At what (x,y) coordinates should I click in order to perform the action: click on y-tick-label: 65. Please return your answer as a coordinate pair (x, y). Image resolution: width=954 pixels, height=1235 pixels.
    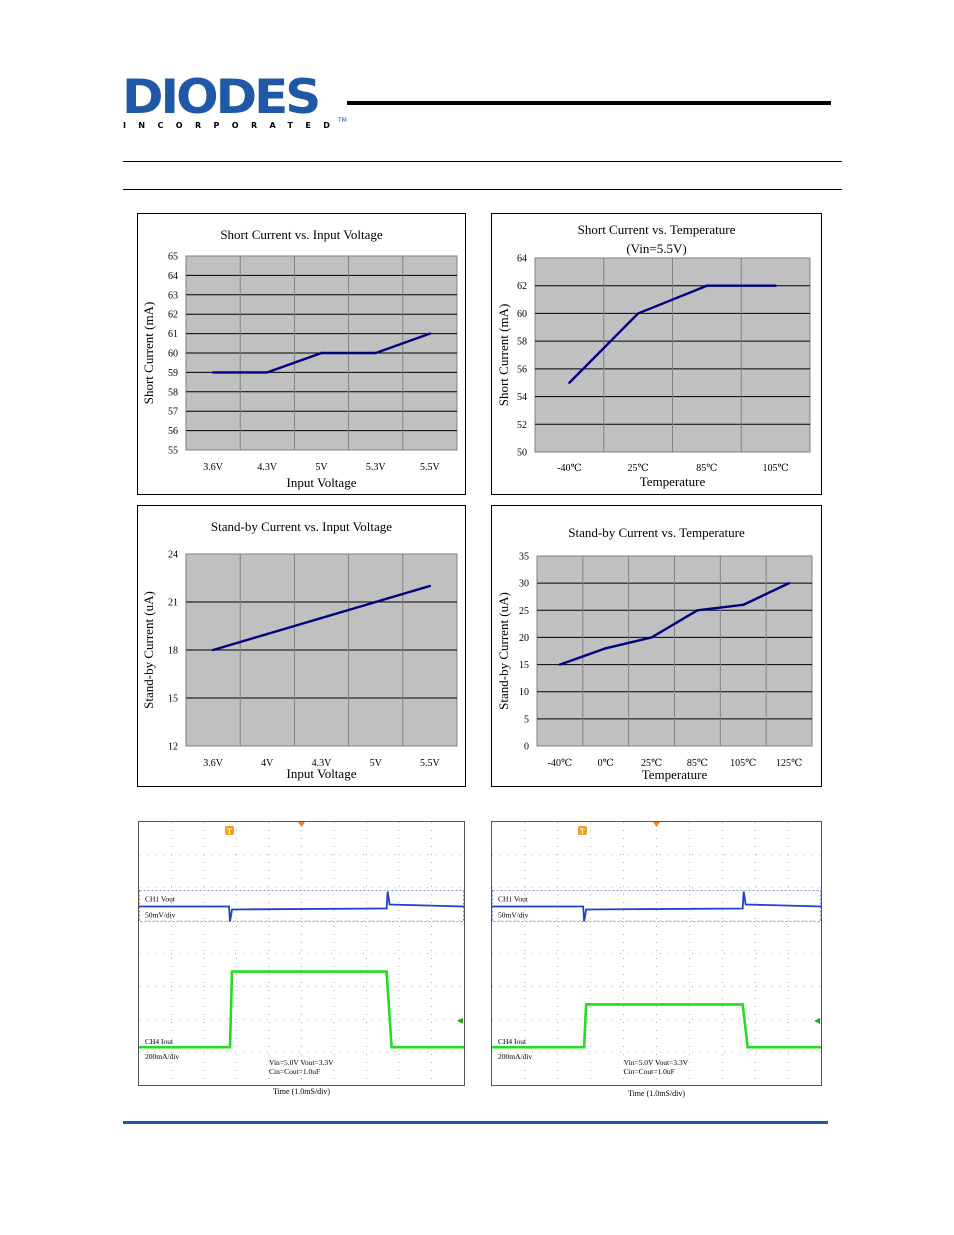
    Looking at the image, I should click on (173, 257).